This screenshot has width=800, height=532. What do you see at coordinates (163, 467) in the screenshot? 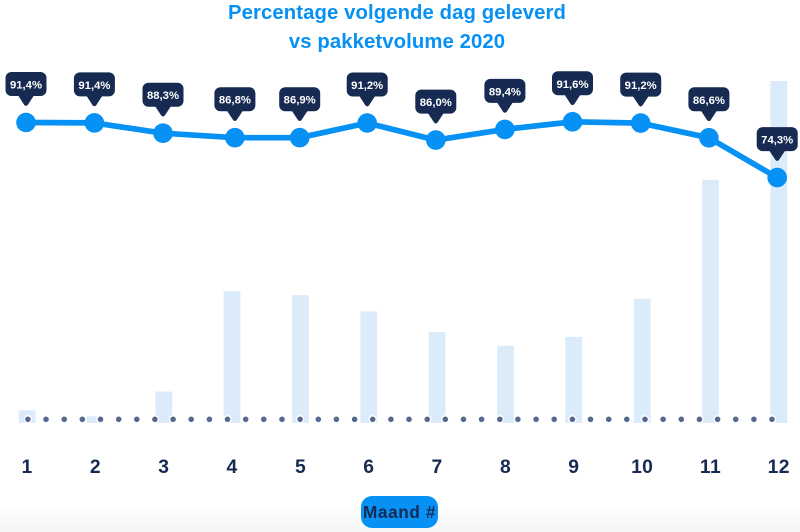
I see `svg-text: 3` at bounding box center [163, 467].